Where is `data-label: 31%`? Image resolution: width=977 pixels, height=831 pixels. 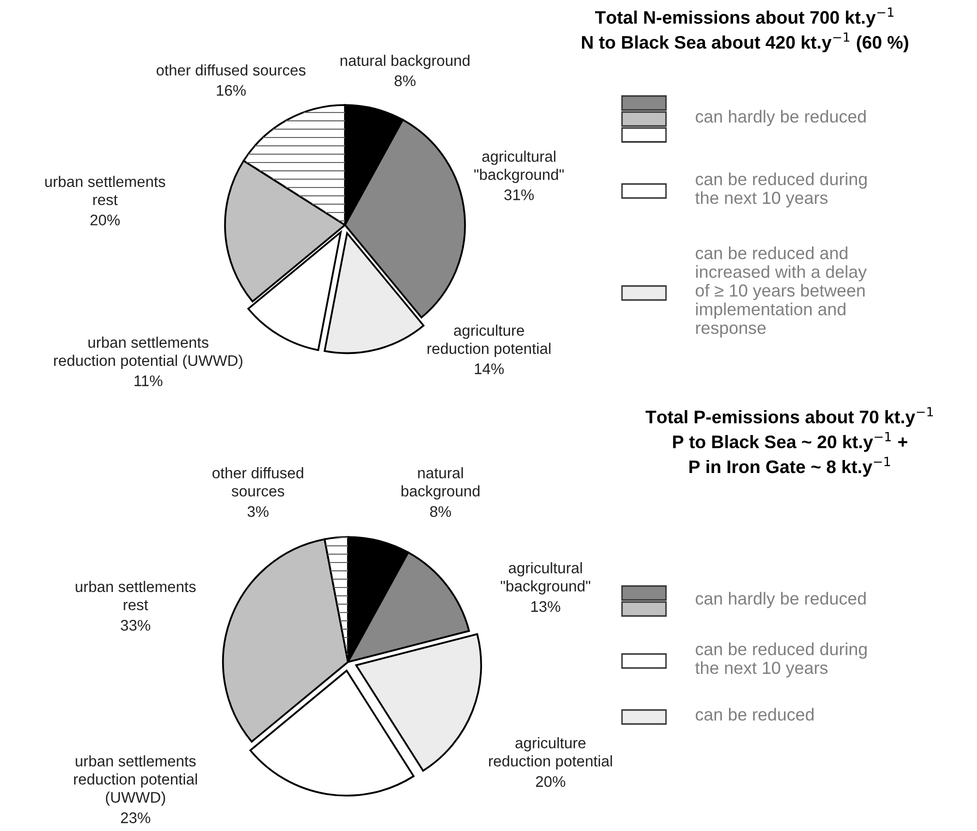 data-label: 31% is located at coordinates (519, 194).